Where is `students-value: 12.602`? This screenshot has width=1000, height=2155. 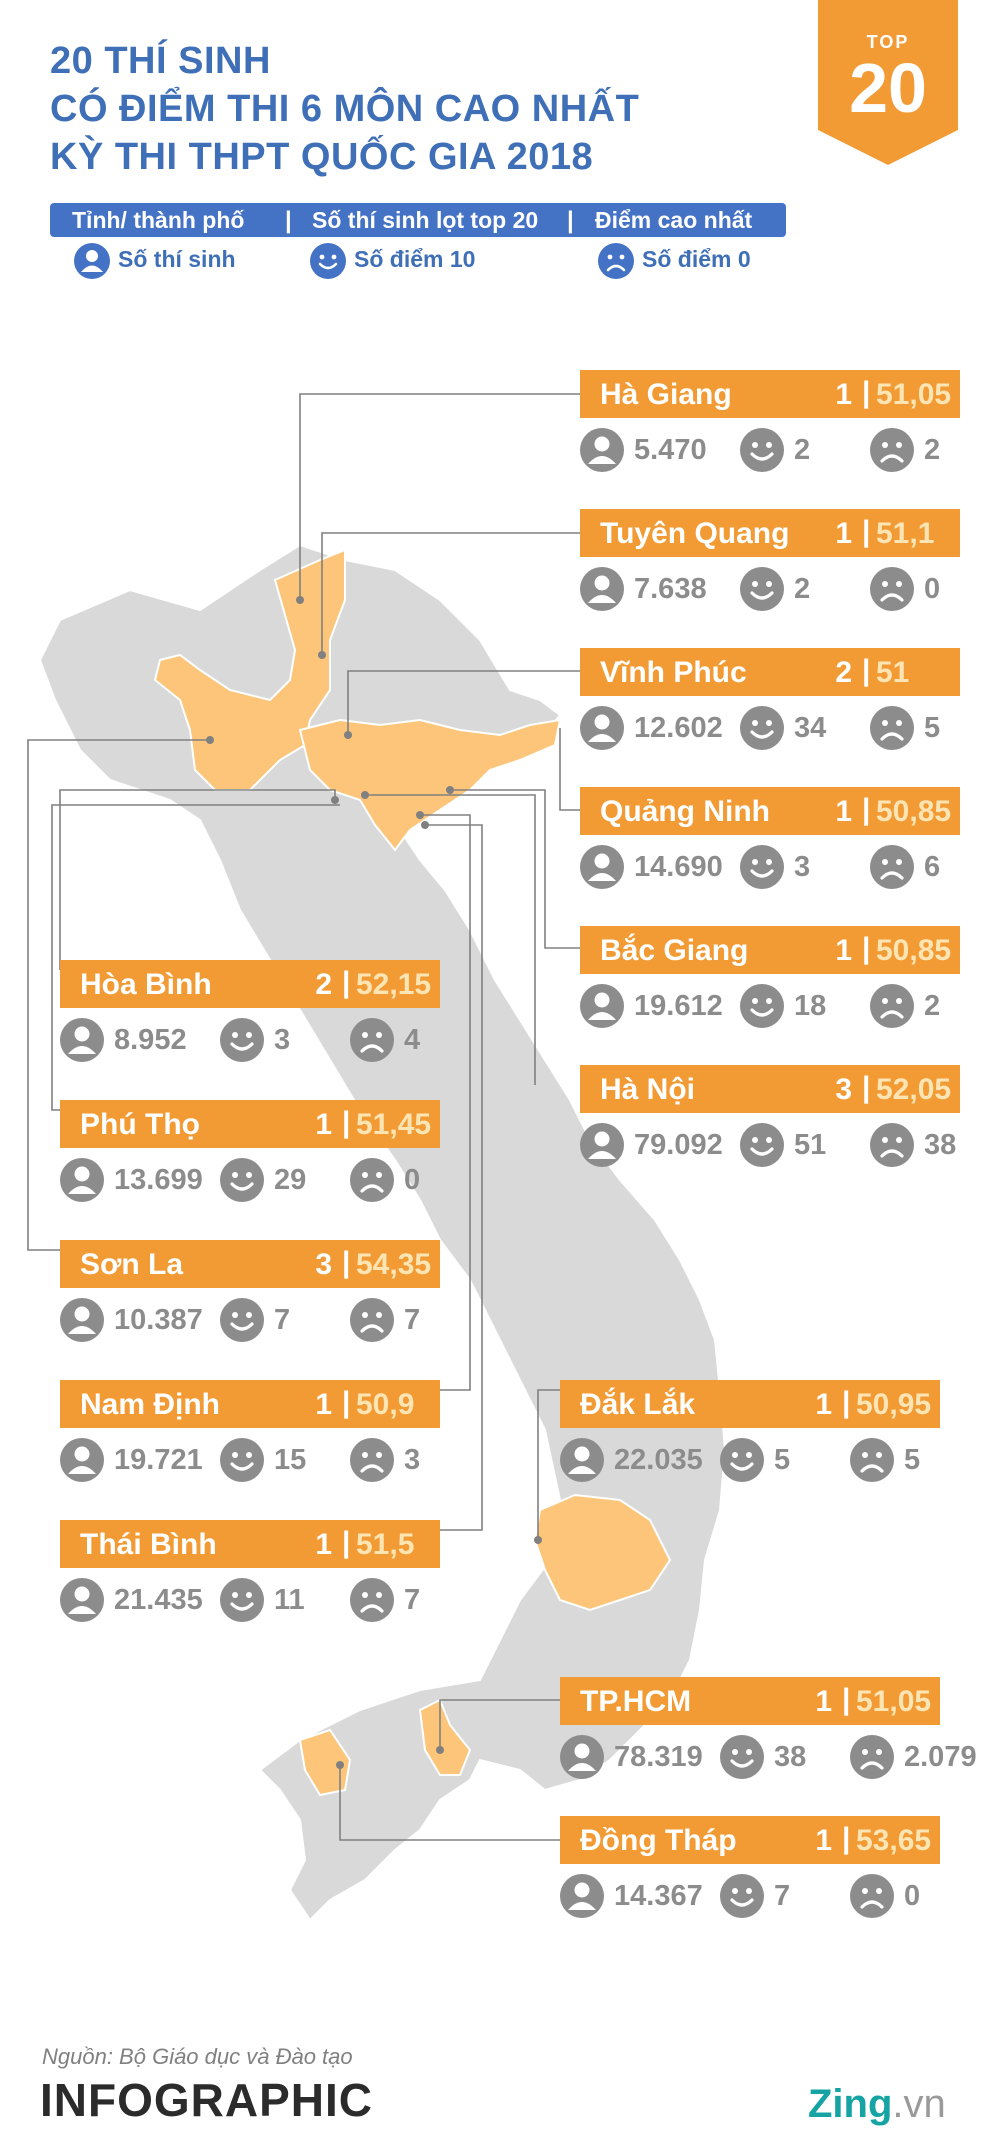
students-value: 12.602 is located at coordinates (678, 728).